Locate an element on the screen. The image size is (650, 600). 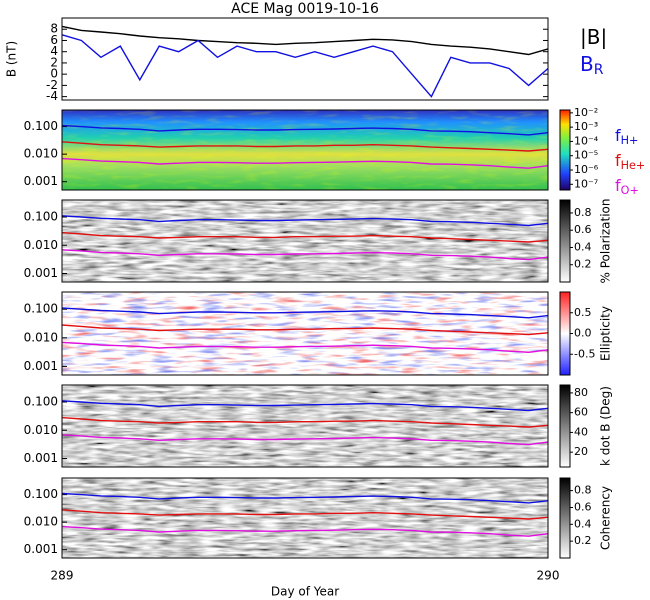
x-tick-label: 290 is located at coordinates (548, 576).